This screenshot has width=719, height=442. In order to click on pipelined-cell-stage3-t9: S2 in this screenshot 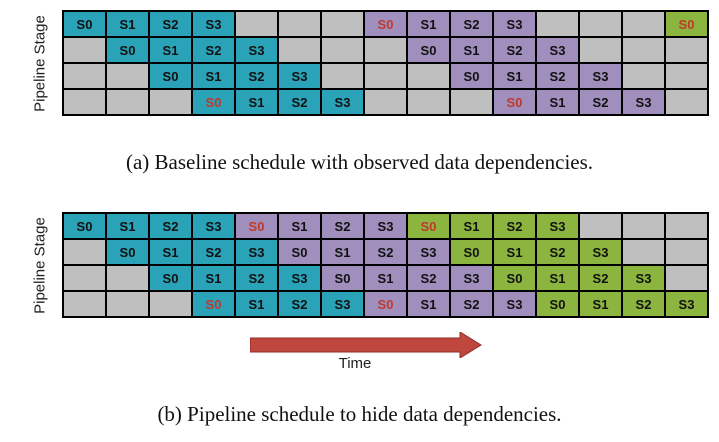, I will do `click(428, 278)`.